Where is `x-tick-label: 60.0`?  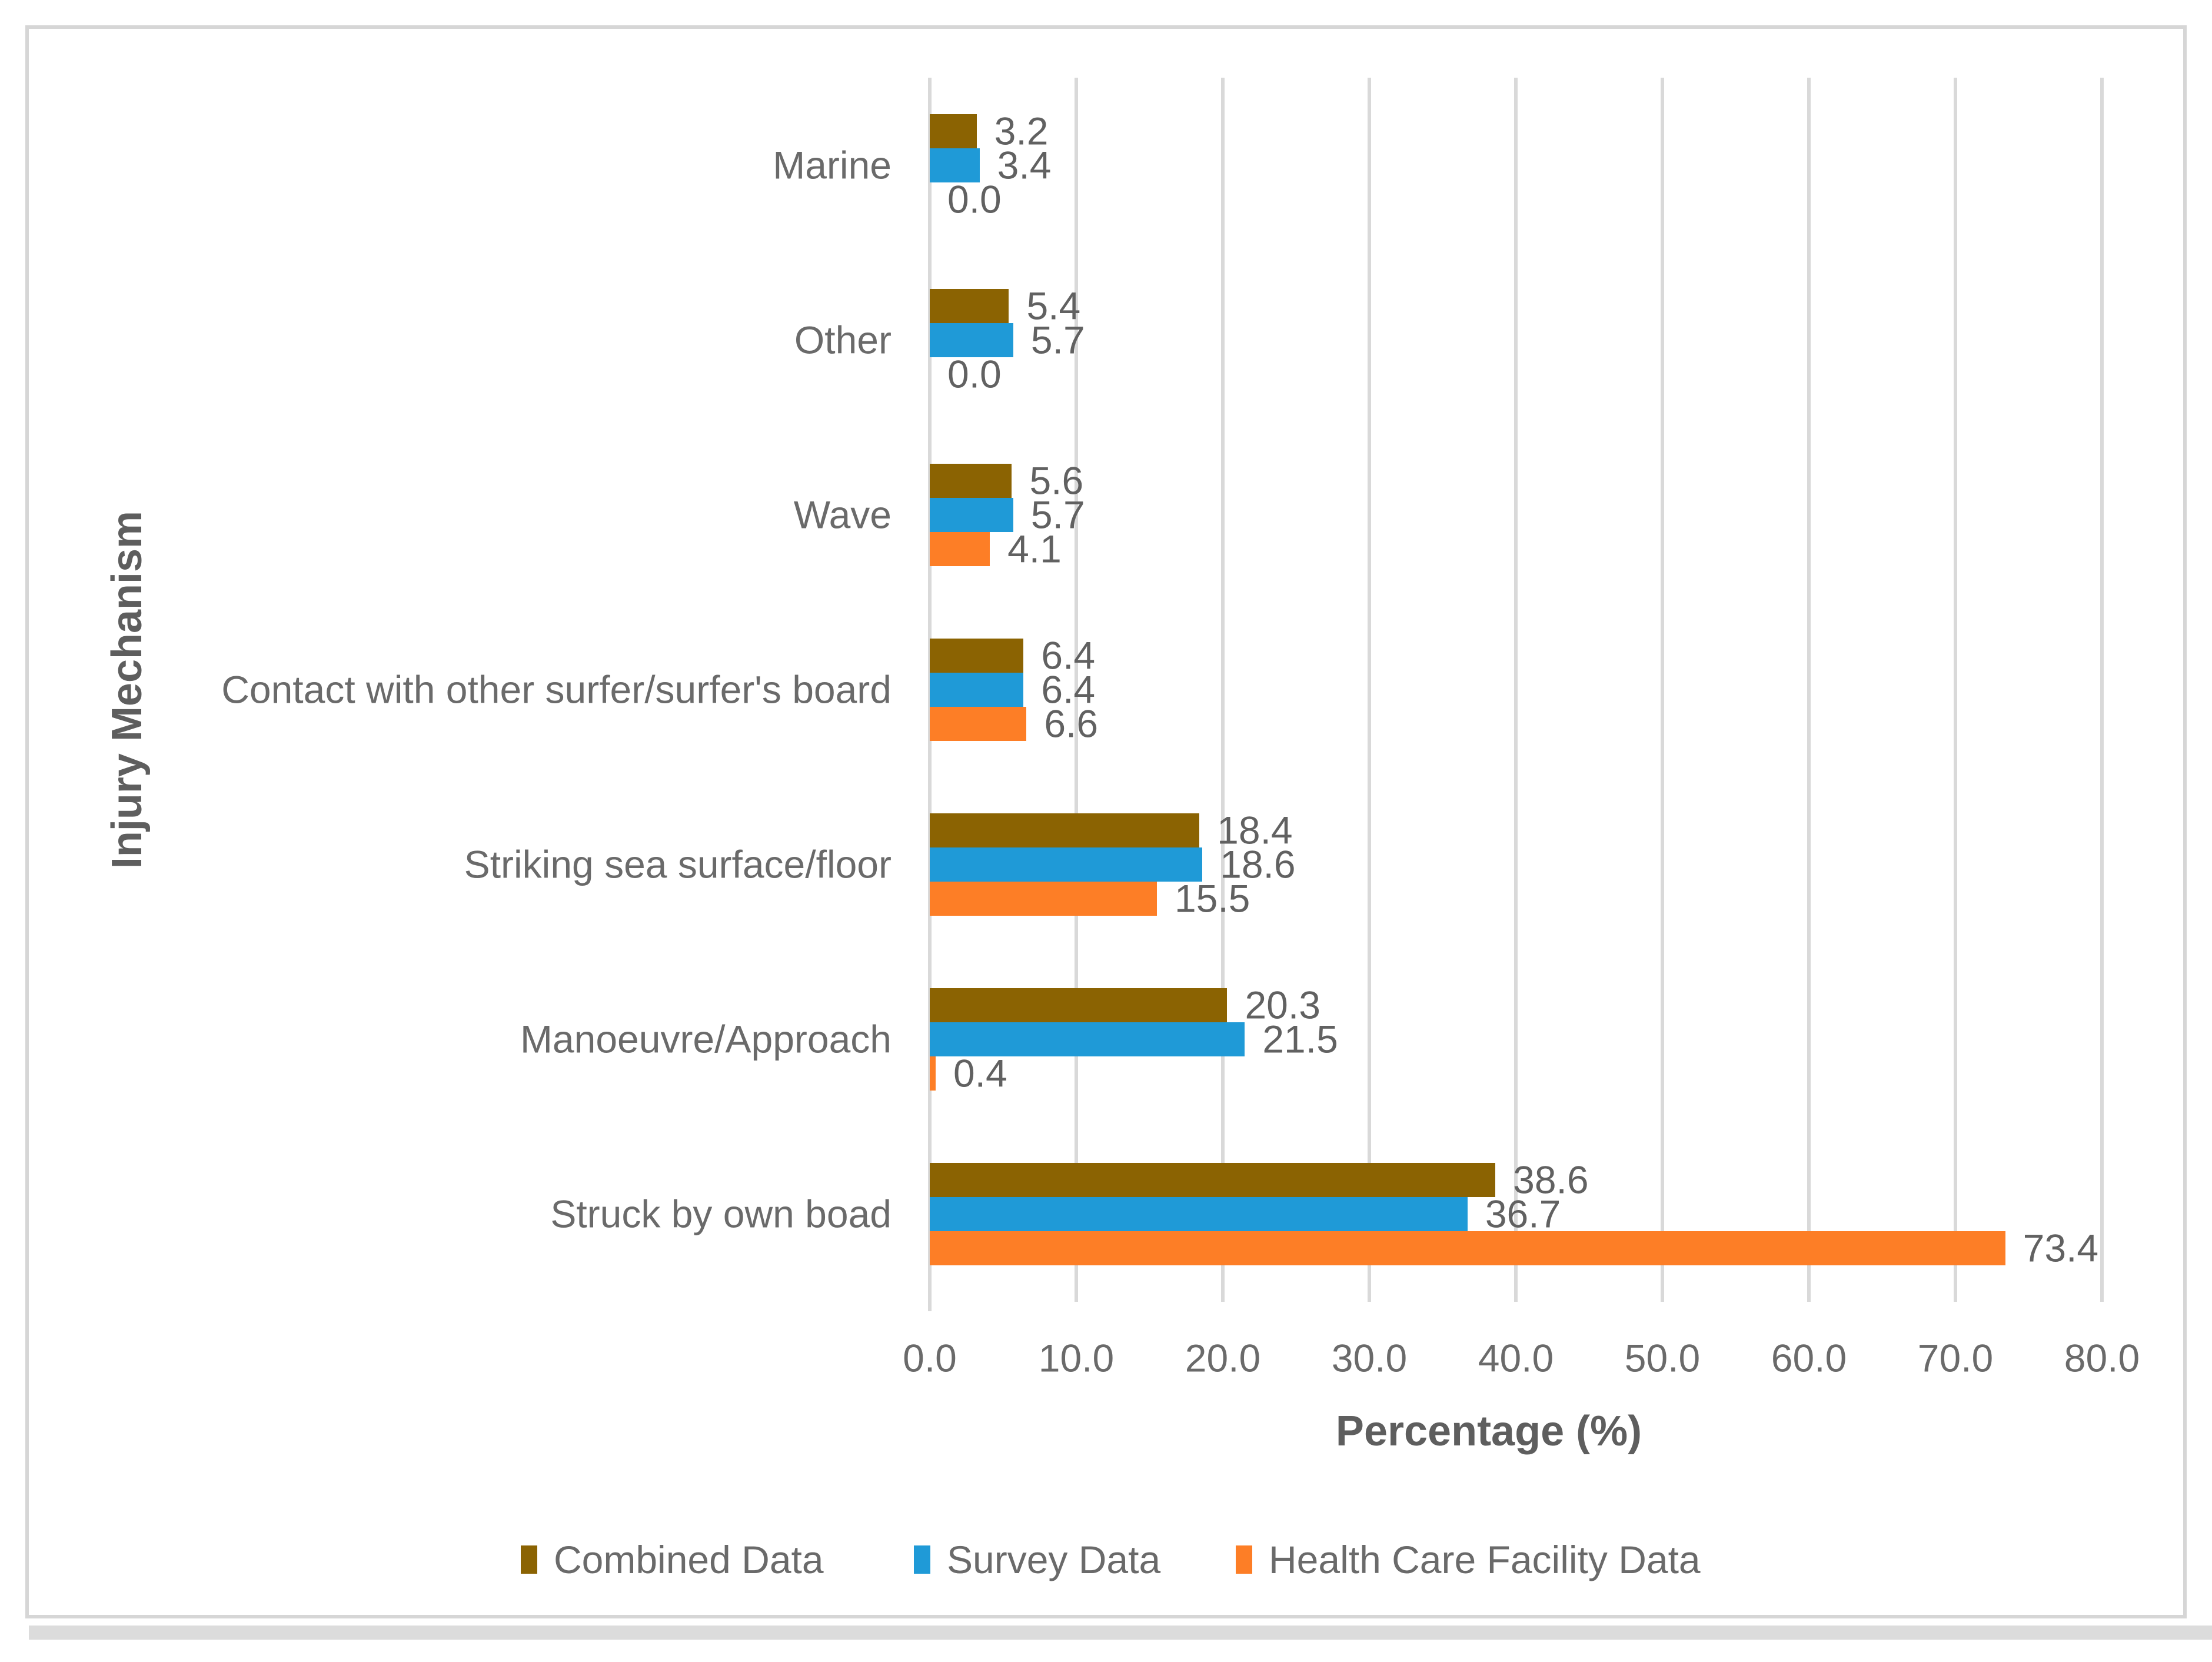 x-tick-label: 60.0 is located at coordinates (1809, 1358).